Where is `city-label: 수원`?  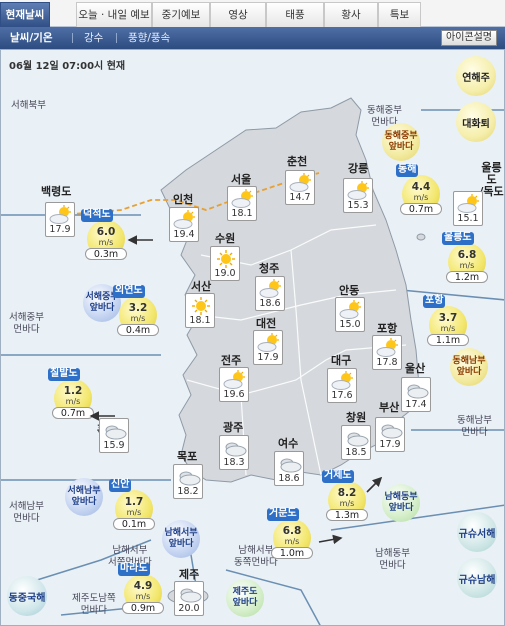 city-label: 수원 is located at coordinates (225, 238).